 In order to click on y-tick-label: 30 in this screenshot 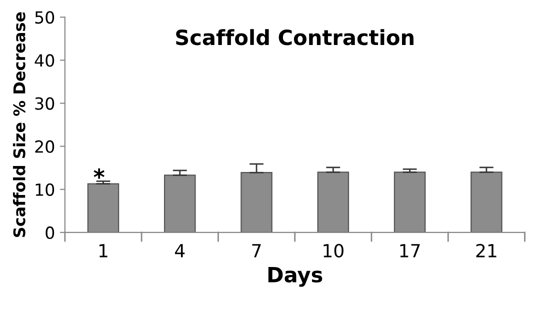, I will do `click(44, 103)`.